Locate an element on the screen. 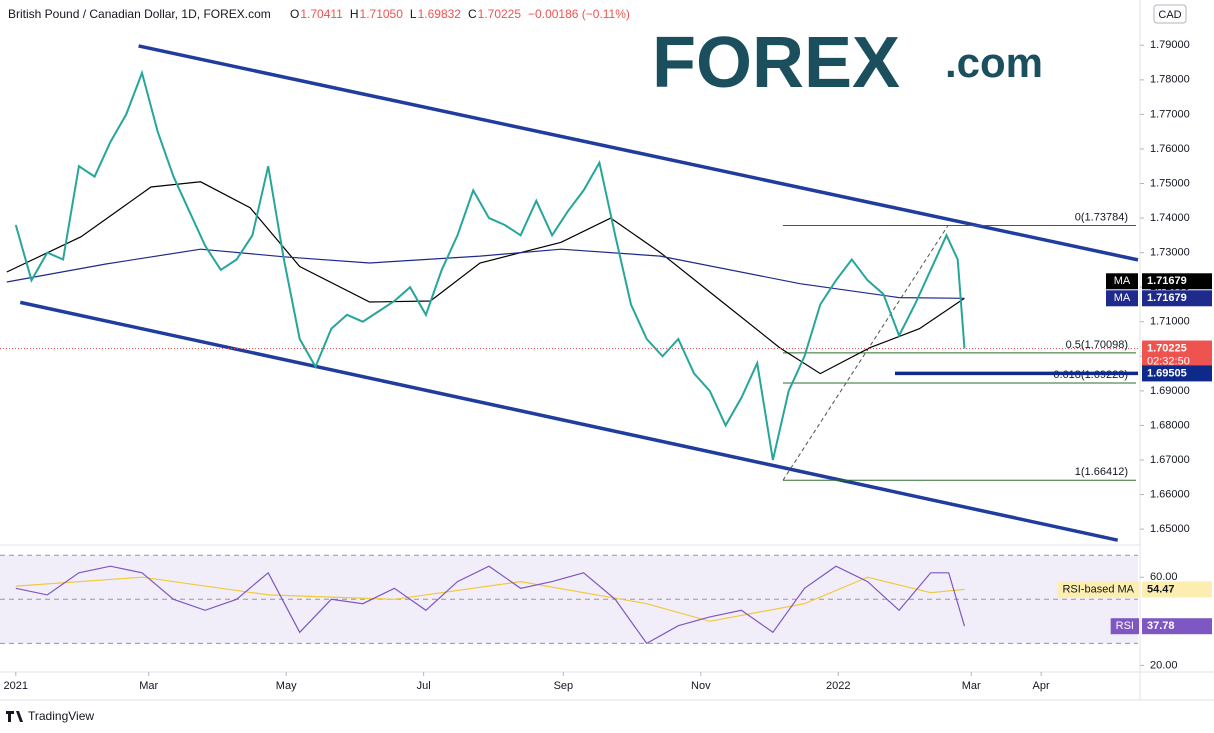 The image size is (1214, 733). ohlc-value: 1.70411 is located at coordinates (321, 14).